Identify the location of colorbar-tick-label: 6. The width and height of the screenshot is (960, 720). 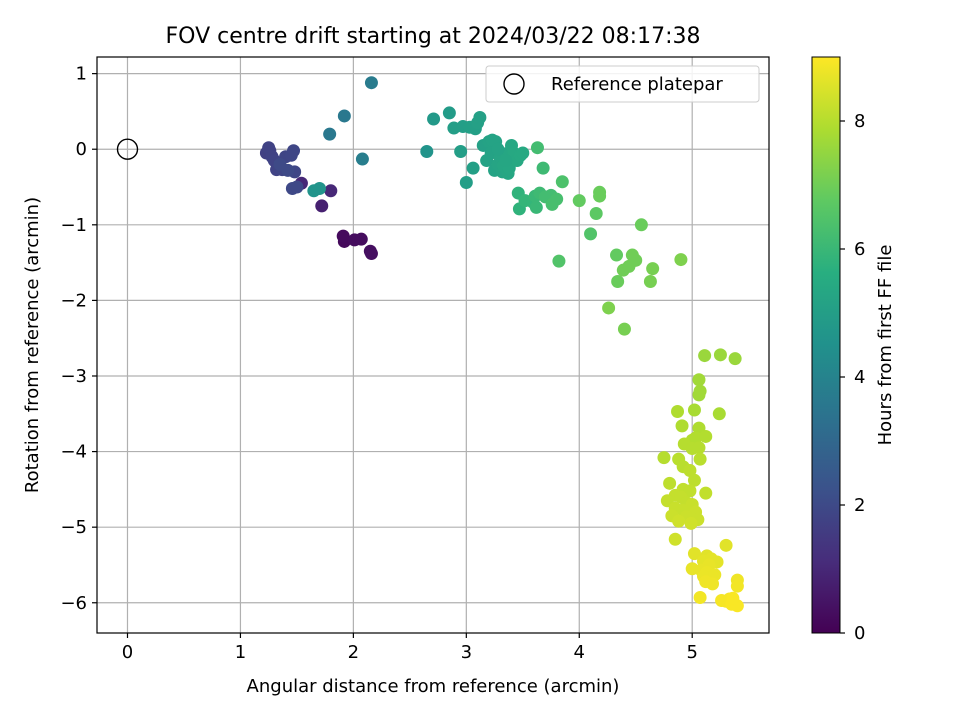
(859, 249).